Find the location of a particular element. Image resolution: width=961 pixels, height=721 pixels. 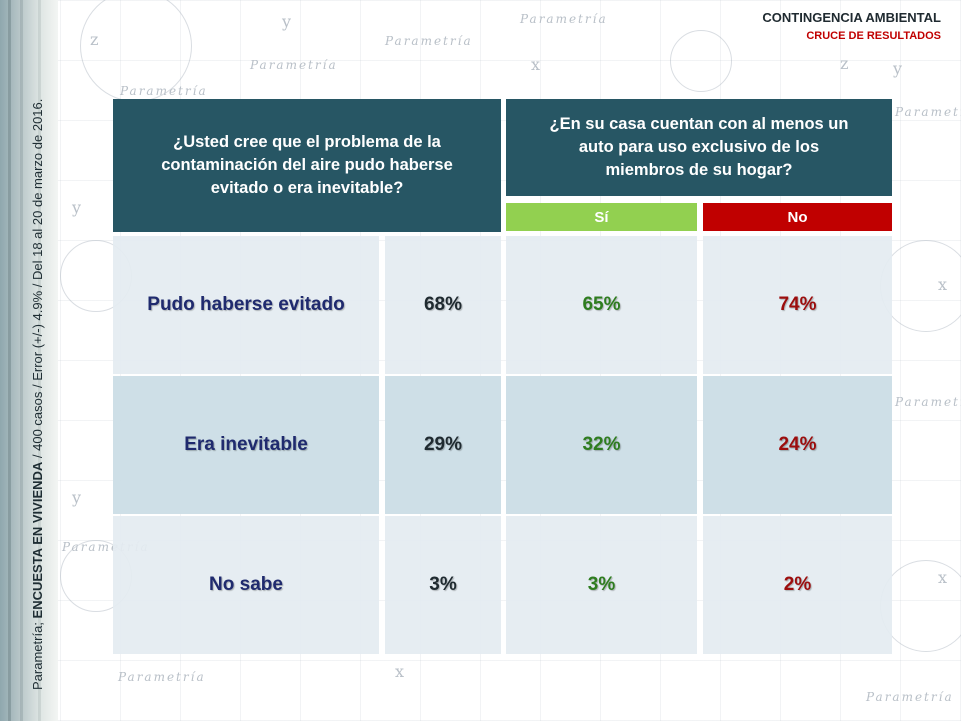

table-cell-no: 74% is located at coordinates (797, 305).